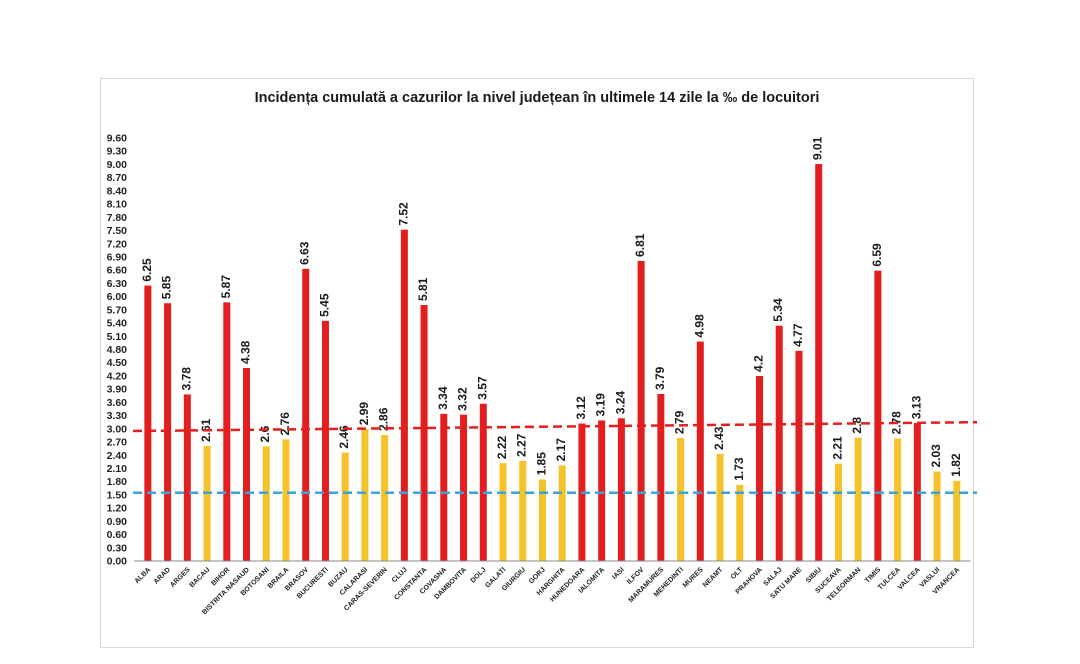 The height and width of the screenshot is (664, 1080). What do you see at coordinates (167, 288) in the screenshot?
I see `value-label: 5.85` at bounding box center [167, 288].